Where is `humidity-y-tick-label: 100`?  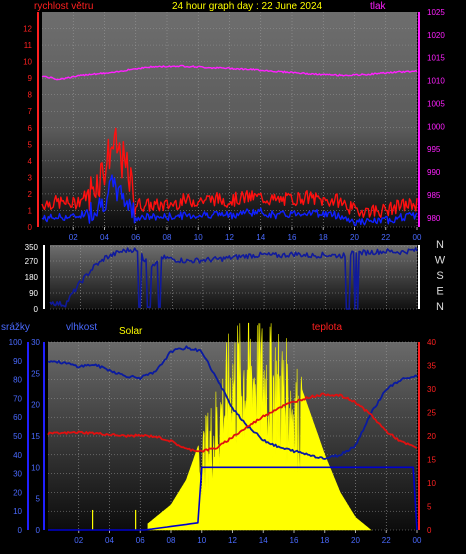
humidity-y-tick-label: 100 is located at coordinates (16, 342).